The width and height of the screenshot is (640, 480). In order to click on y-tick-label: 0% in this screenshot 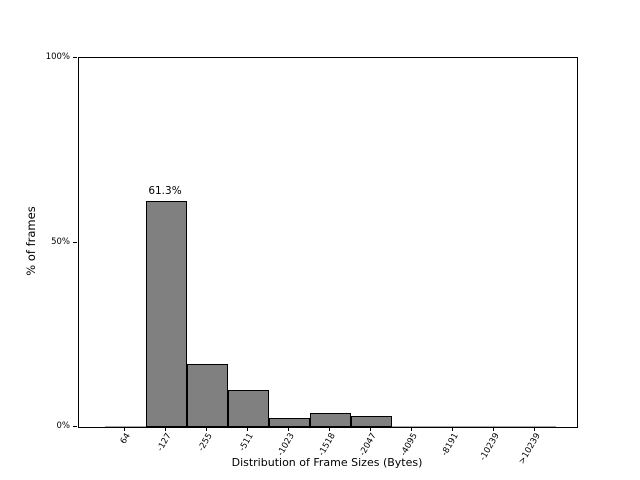, I will do `click(63, 426)`.